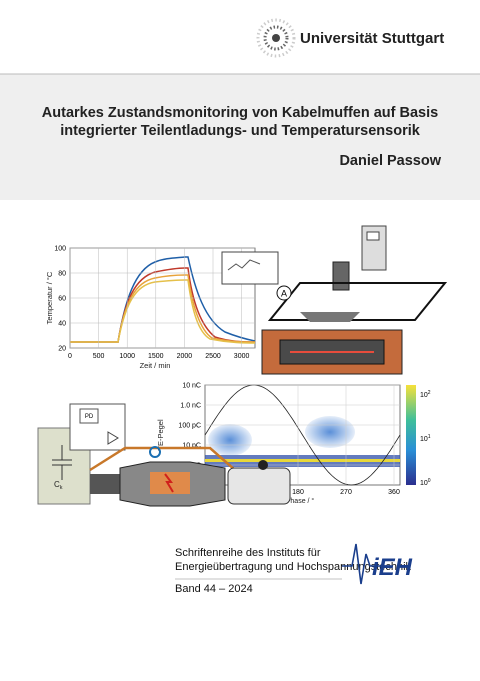 The height and width of the screenshot is (681, 480). Describe the element at coordinates (190, 406) in the screenshot. I see `y-tick-label: 1.0 nC` at that location.